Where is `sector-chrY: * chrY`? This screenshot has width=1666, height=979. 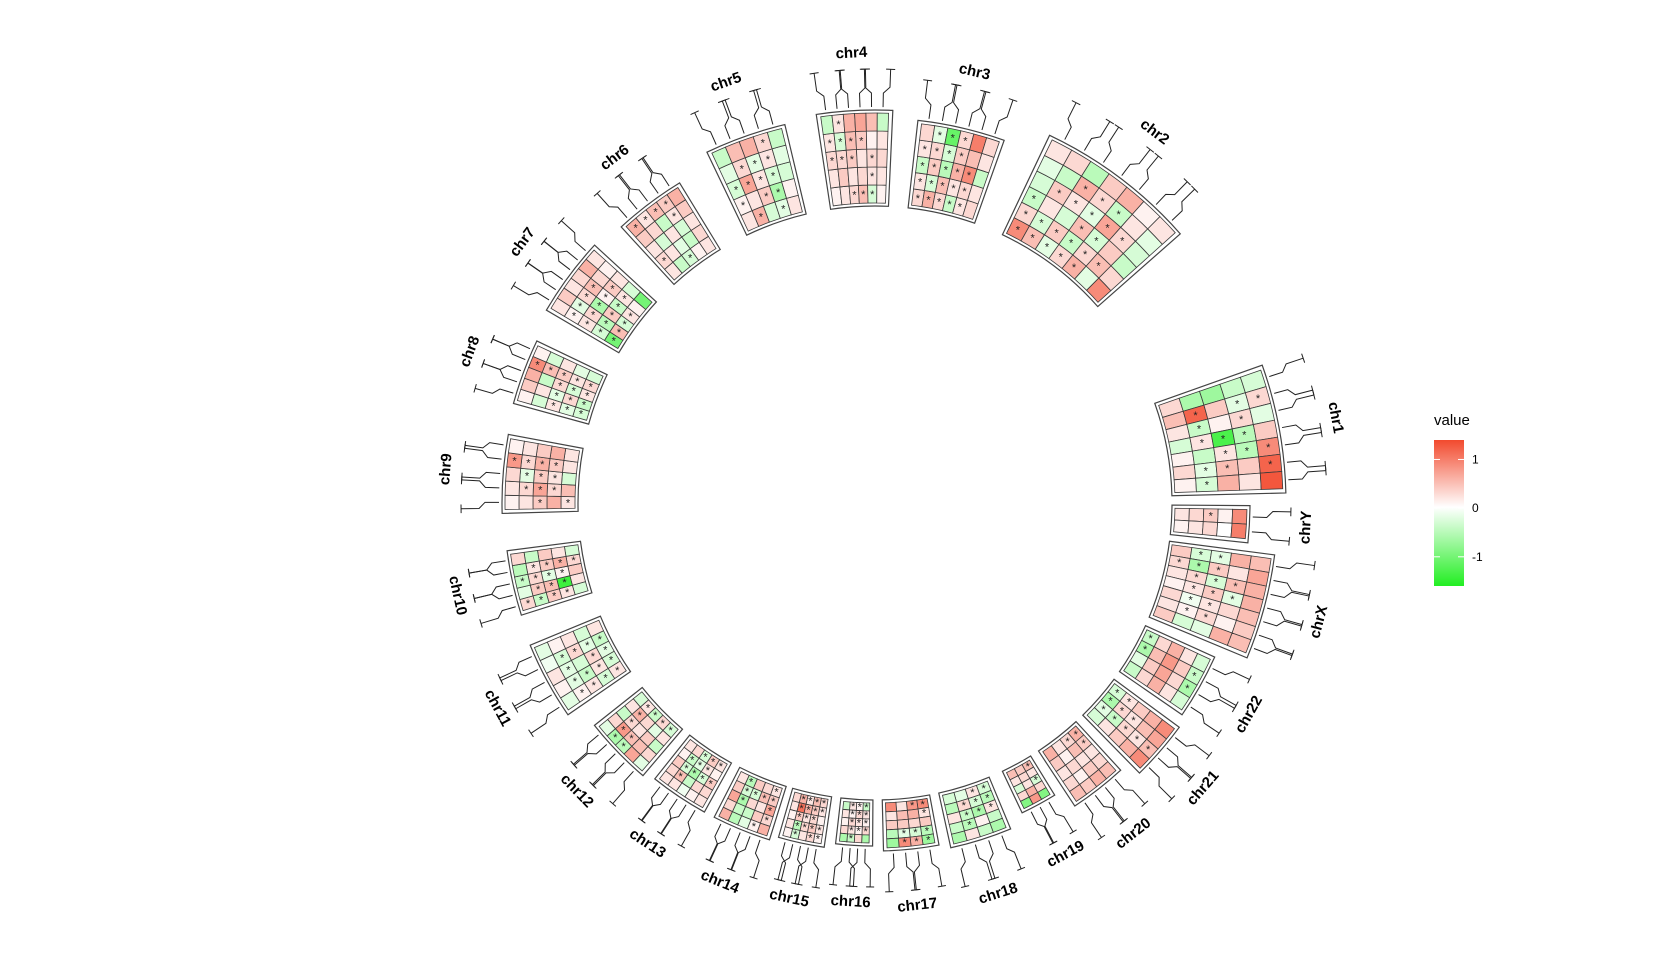
sector-chrY: * chrY is located at coordinates (1242, 525).